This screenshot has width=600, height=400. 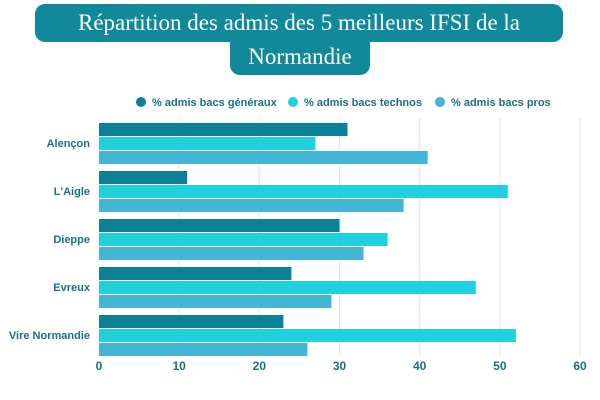 What do you see at coordinates (215, 103) in the screenshot?
I see `legend-label-0: % admis bacs généraux` at bounding box center [215, 103].